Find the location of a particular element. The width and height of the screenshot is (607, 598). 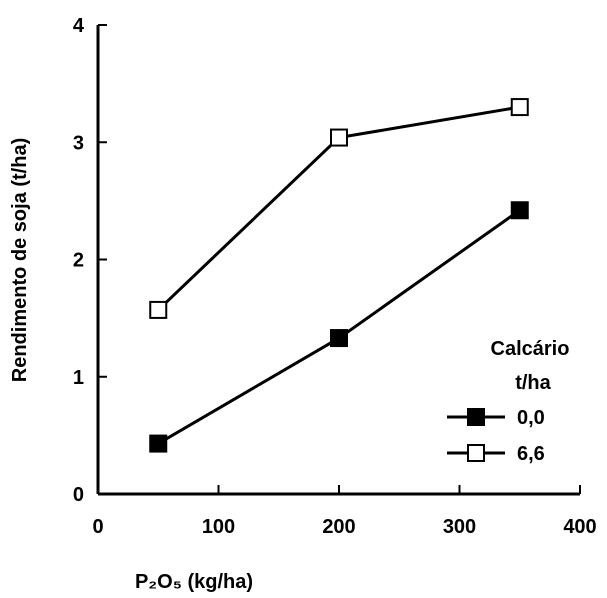

legend-label: 0,0 is located at coordinates (531, 418).